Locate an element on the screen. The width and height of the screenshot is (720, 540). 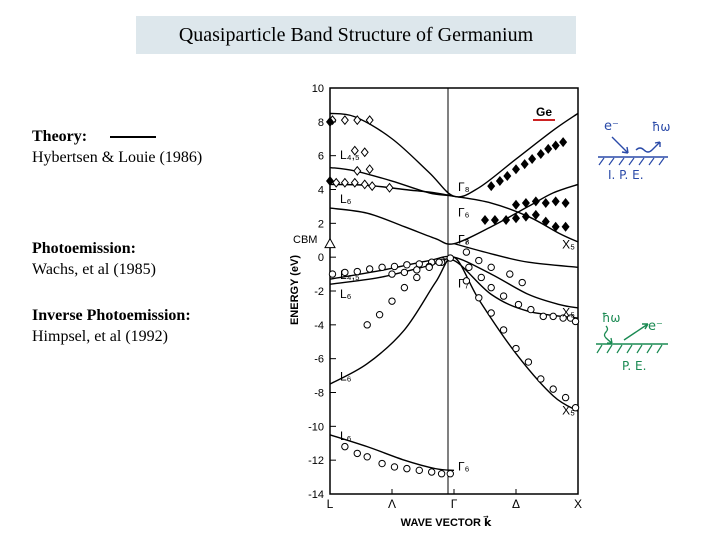
x-axis-label: WAVE VECTOR k⃗ is located at coordinates (446, 522).